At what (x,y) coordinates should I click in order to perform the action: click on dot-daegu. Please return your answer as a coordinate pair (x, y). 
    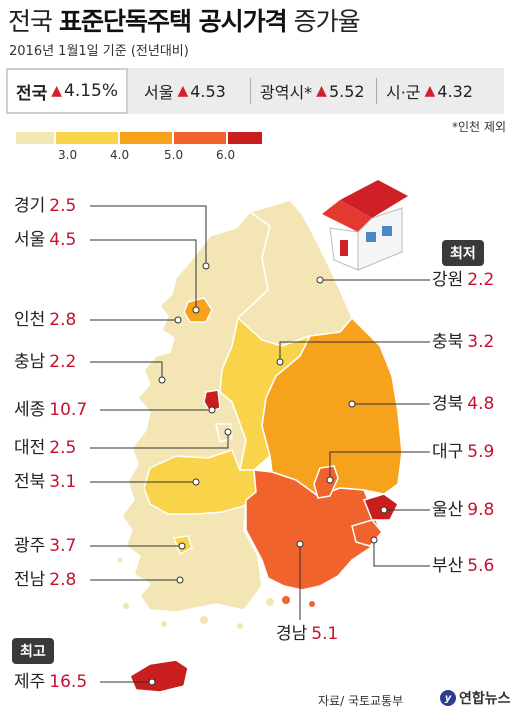
    Looking at the image, I should click on (330, 480).